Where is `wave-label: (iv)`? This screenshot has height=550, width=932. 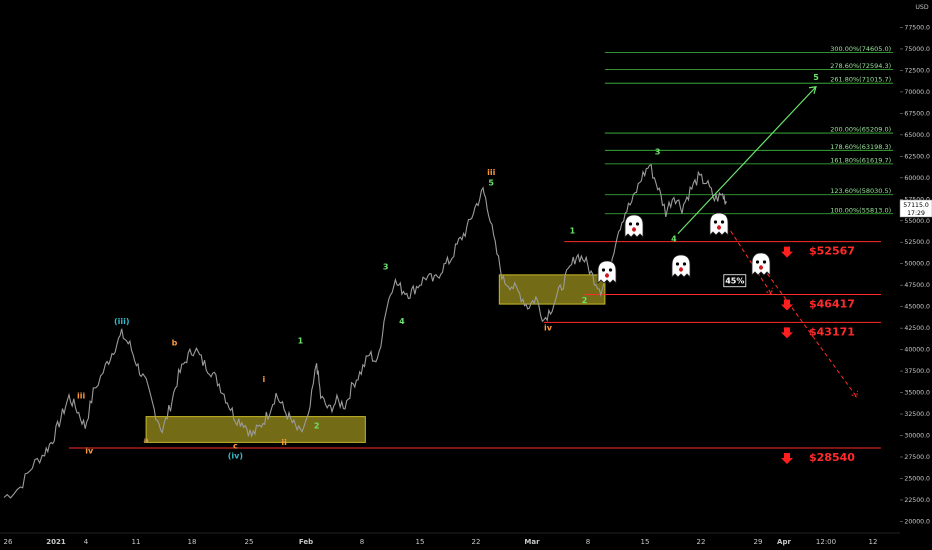
wave-label: (iv) is located at coordinates (235, 456).